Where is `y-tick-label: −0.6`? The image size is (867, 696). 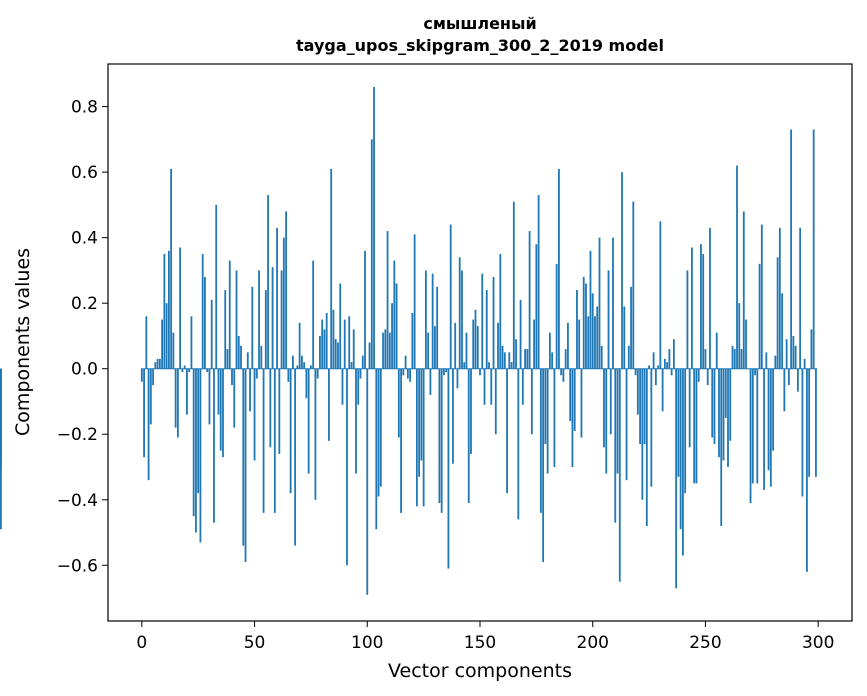
y-tick-label: −0.6 is located at coordinates (77, 566).